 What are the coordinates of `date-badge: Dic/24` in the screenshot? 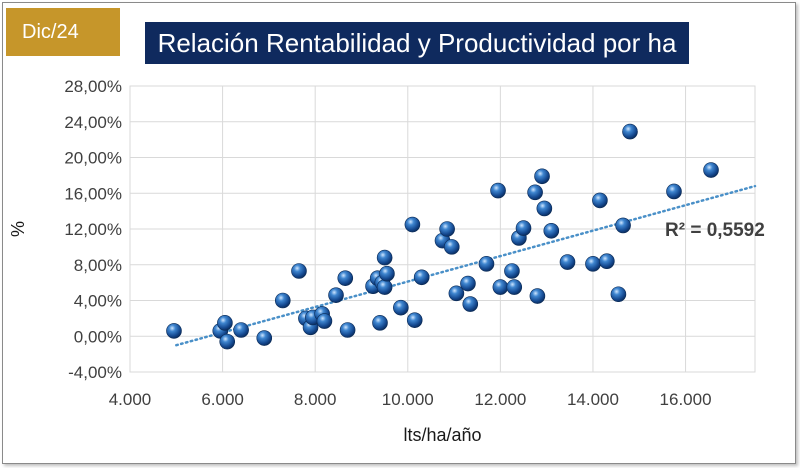 It's located at (63, 32).